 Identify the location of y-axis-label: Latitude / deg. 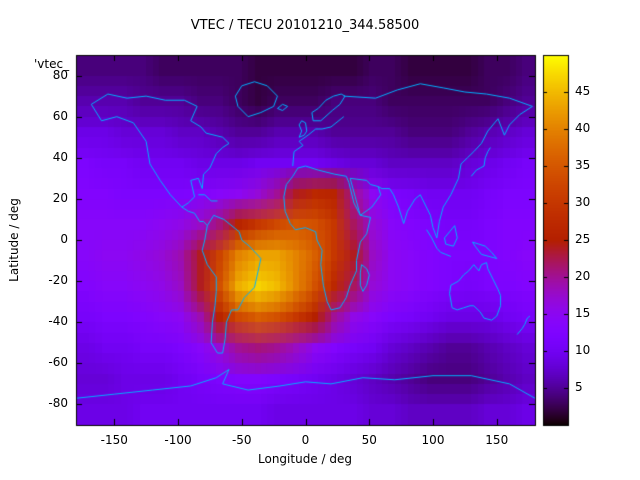
(14, 240).